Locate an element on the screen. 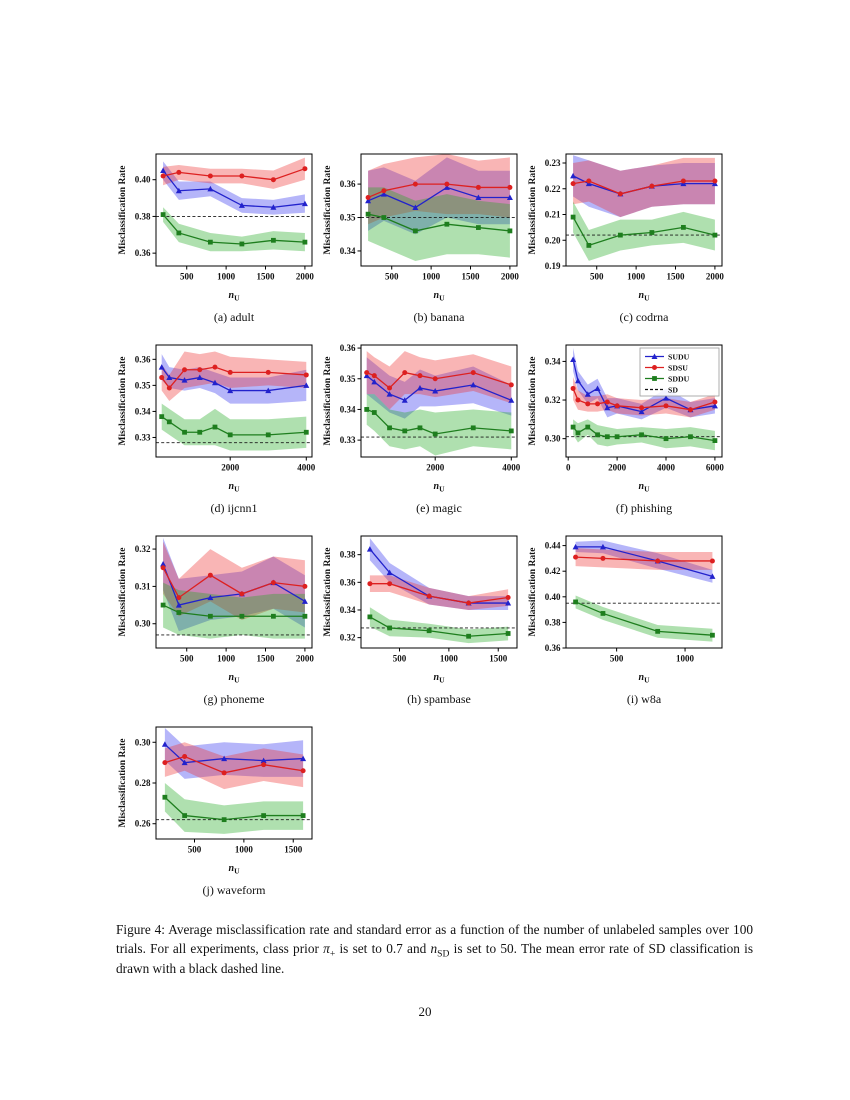 The height and width of the screenshot is (1100, 850). y-axis-ticks: 0.33 0.34 0.35 0.36 is located at coordinates (350, 394).